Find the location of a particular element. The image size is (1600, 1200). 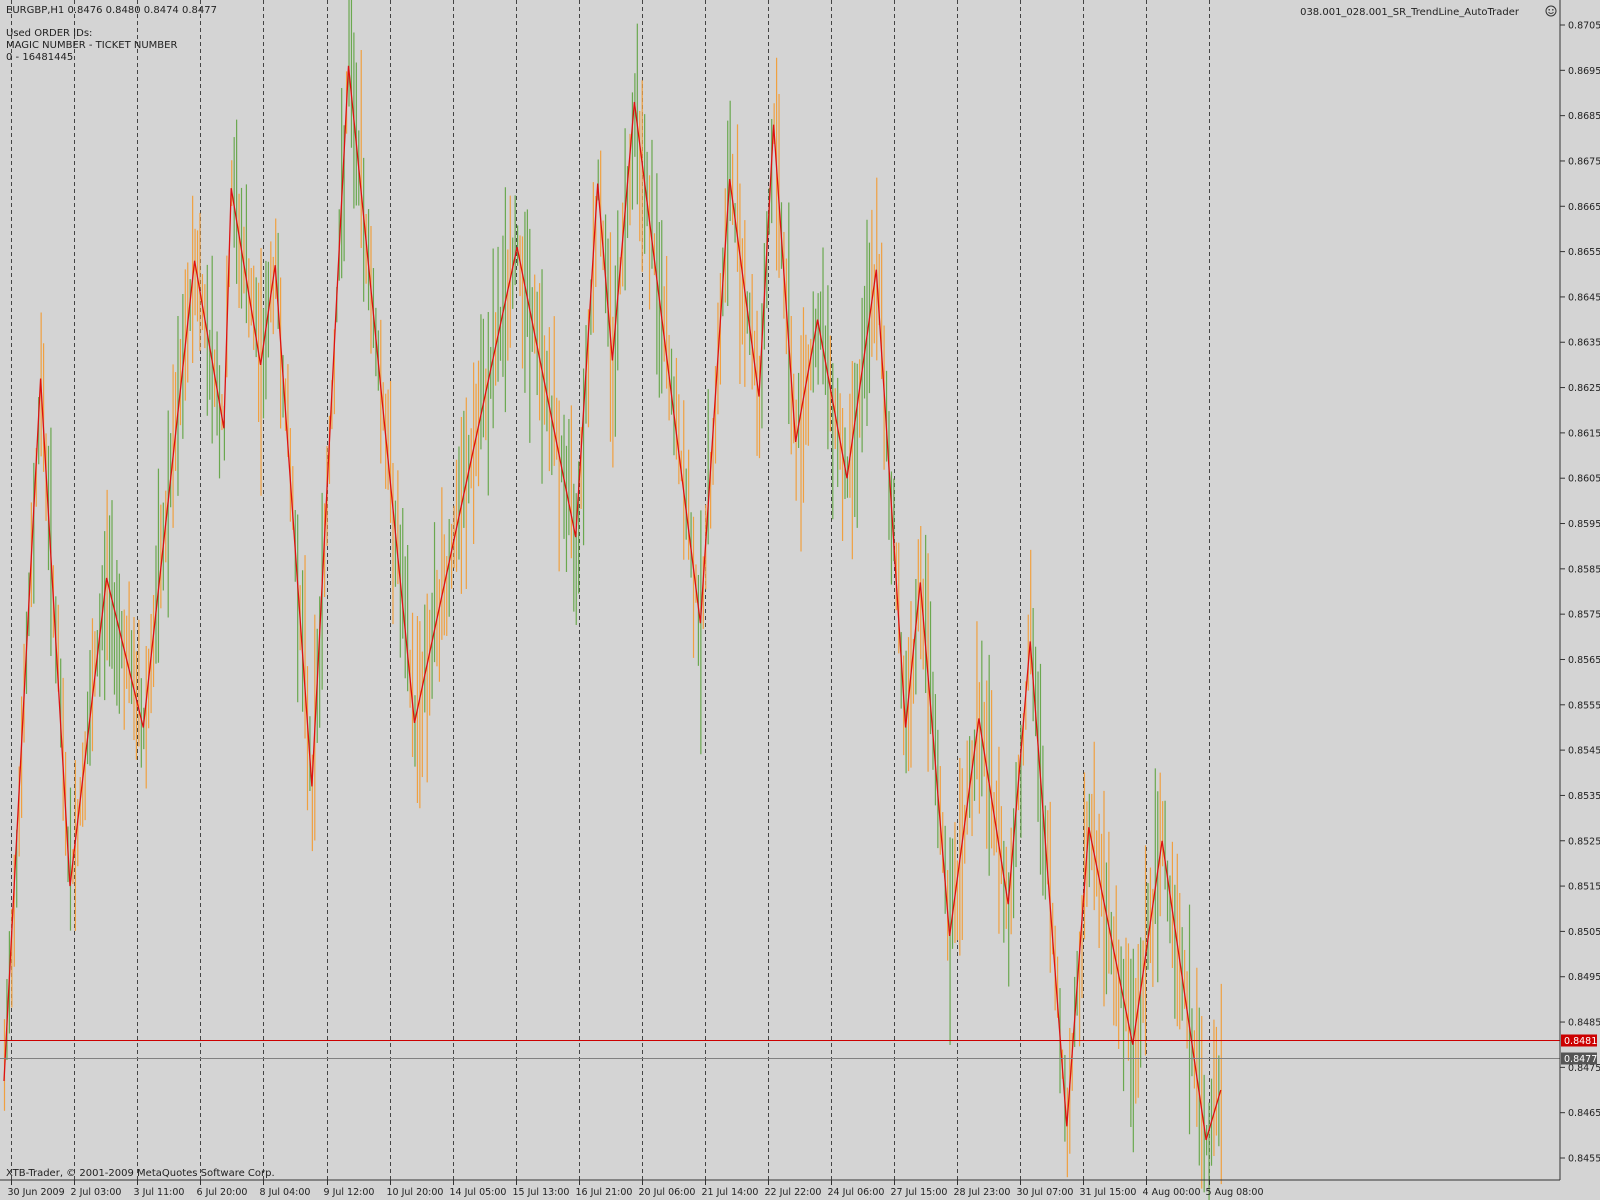

time-tick-label: 31 Jul 15:00 is located at coordinates (1108, 1192).